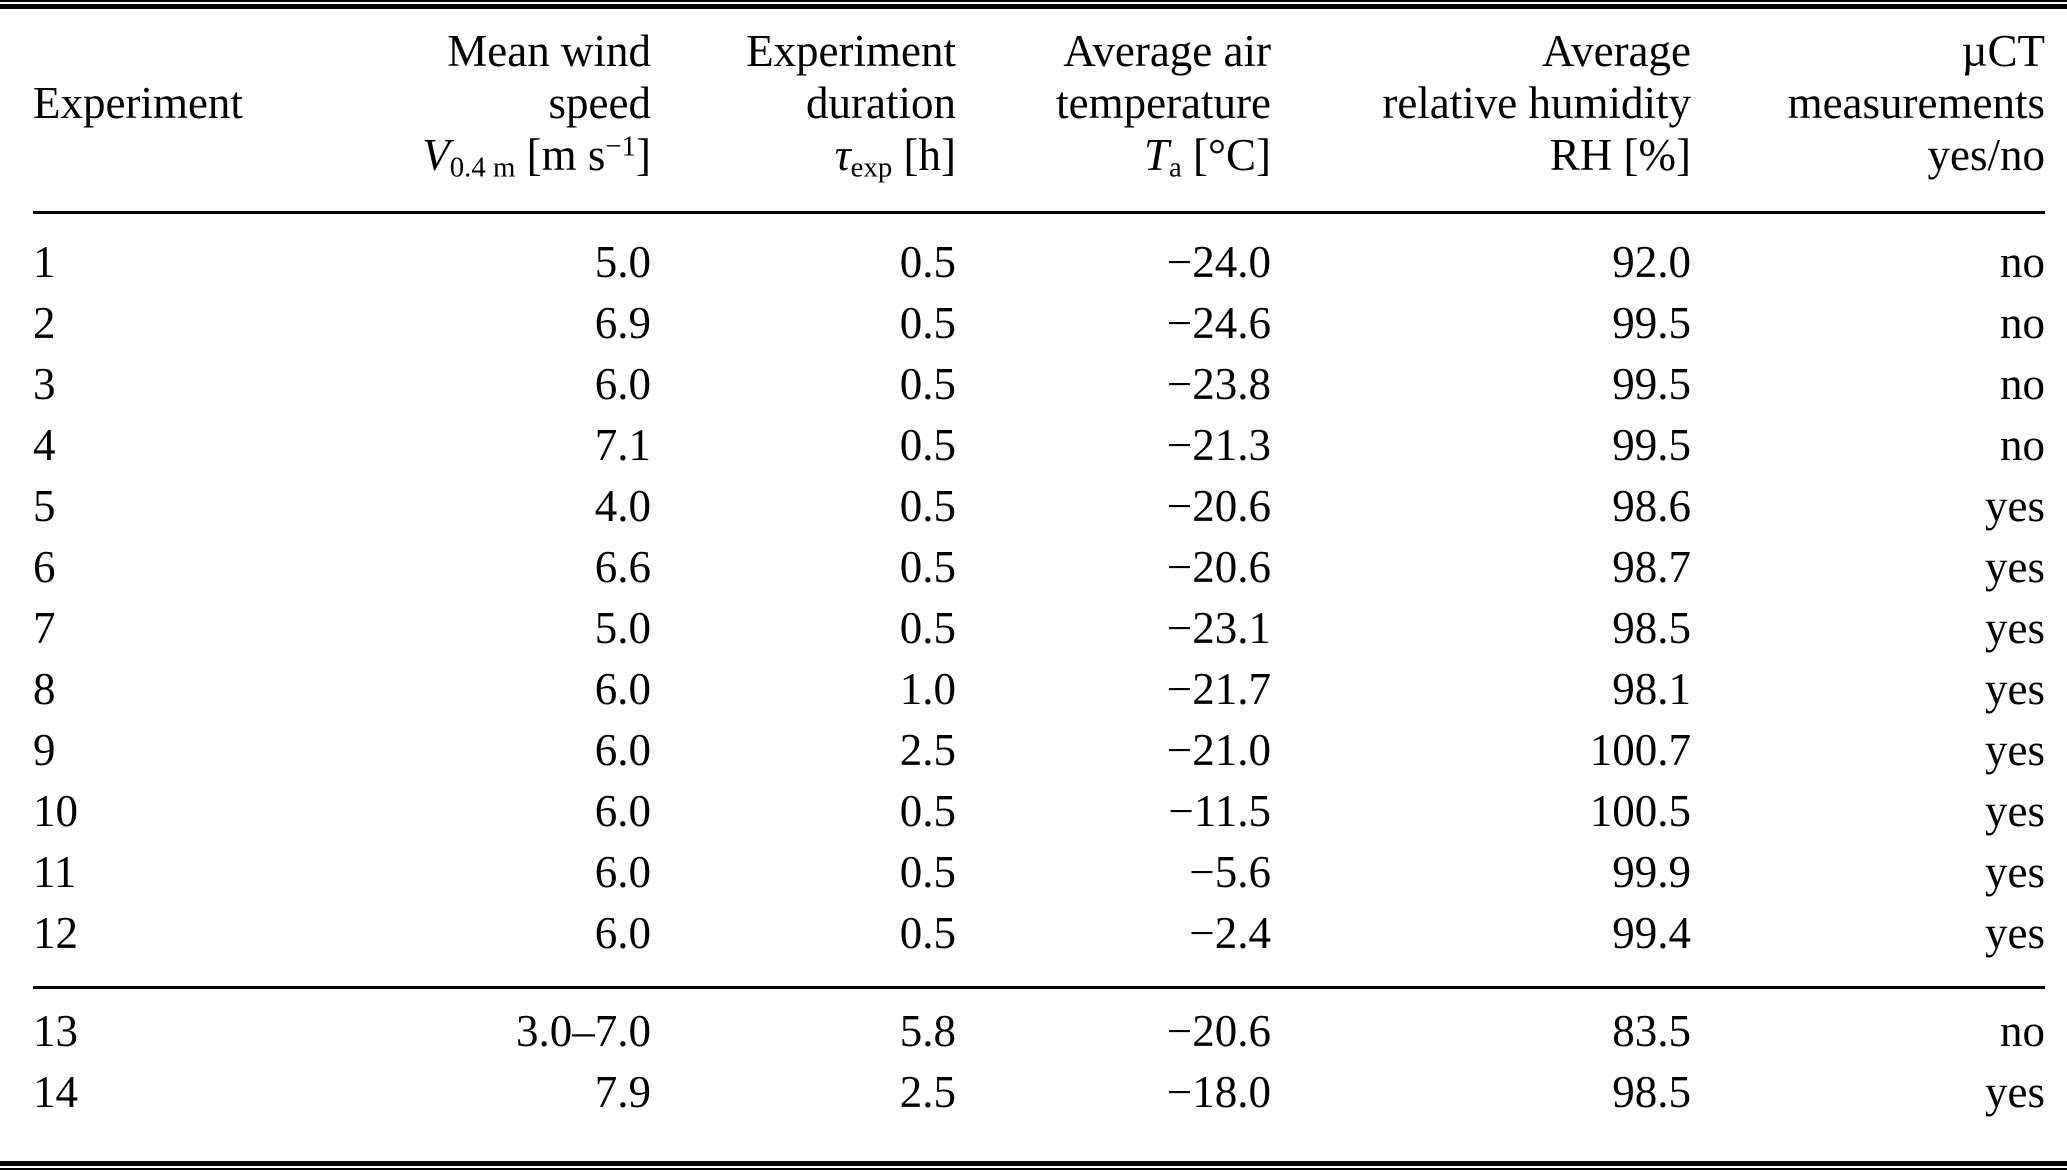 This screenshot has width=2067, height=1170. I want to click on header-line, so click(183, 51).